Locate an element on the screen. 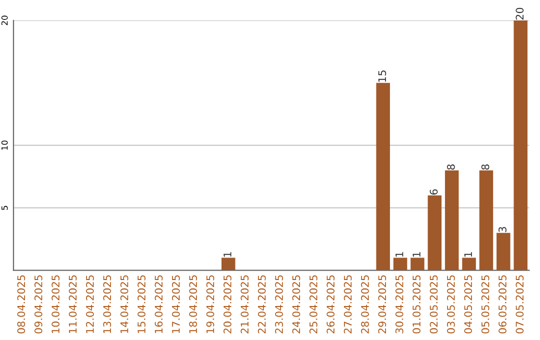 The image size is (540, 340). x-tick-label: 24.04.2025 is located at coordinates (296, 304).